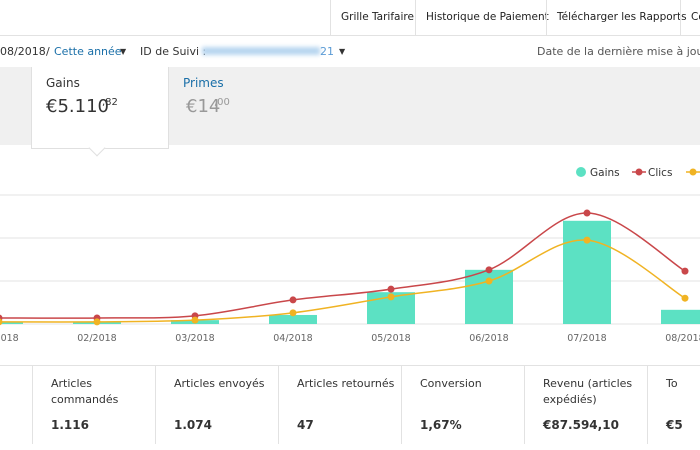  What do you see at coordinates (261, 51) in the screenshot?
I see `blurred-id` at bounding box center [261, 51].